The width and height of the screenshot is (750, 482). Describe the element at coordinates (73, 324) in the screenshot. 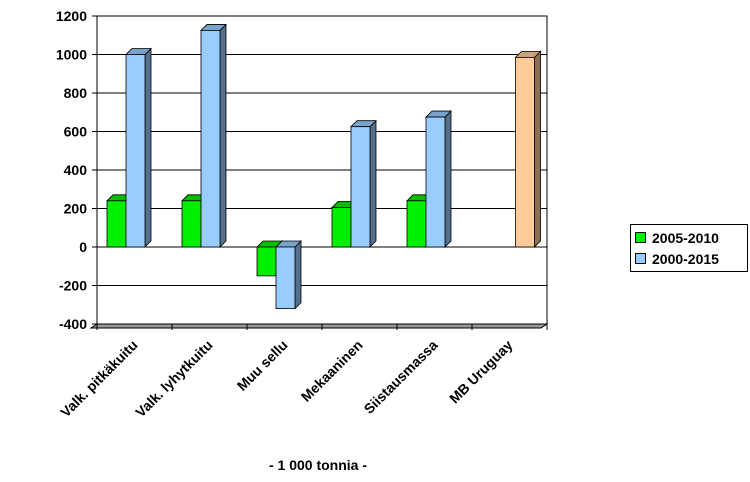

I see `y-tick-label: -400` at that location.